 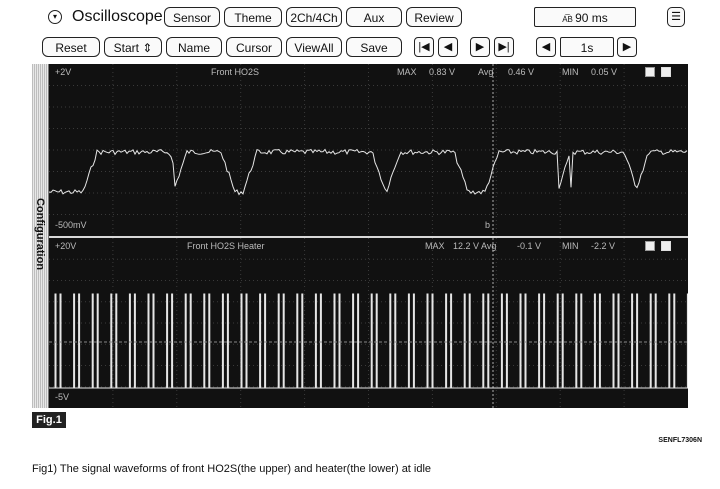 I want to click on configuration-label: Configuration, so click(x=40, y=234).